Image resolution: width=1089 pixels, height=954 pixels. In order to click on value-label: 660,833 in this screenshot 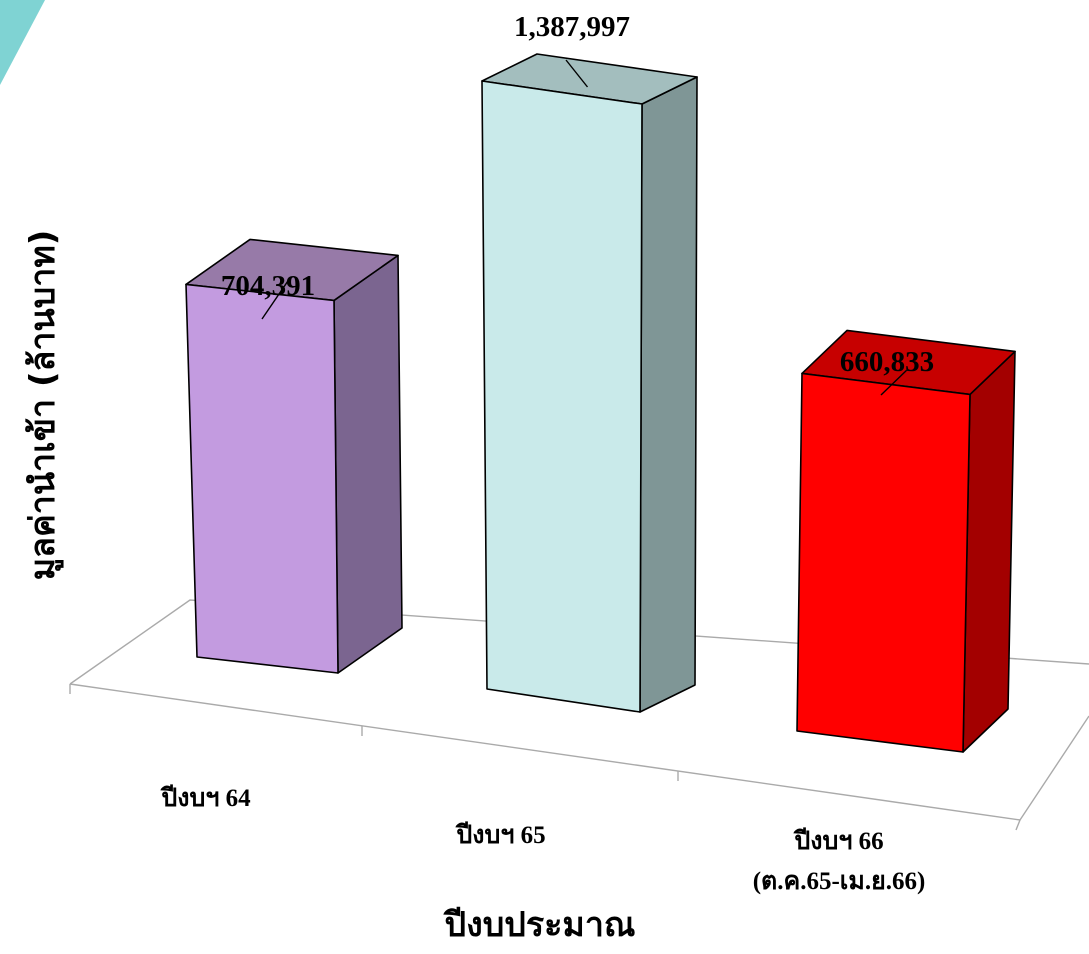, I will do `click(887, 362)`.